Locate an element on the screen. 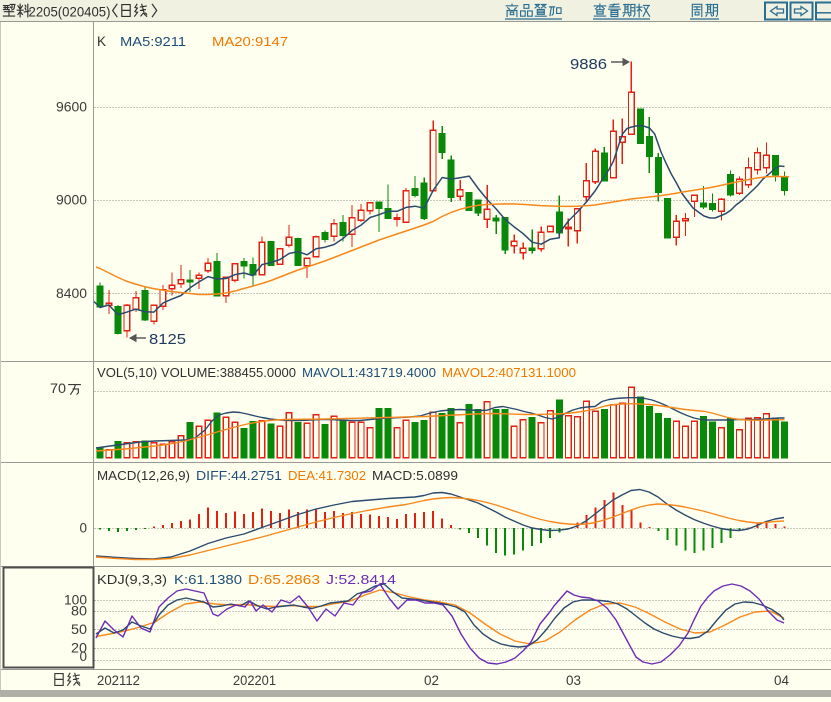 The height and width of the screenshot is (702, 831). svg-text: 50 is located at coordinates (79, 629).